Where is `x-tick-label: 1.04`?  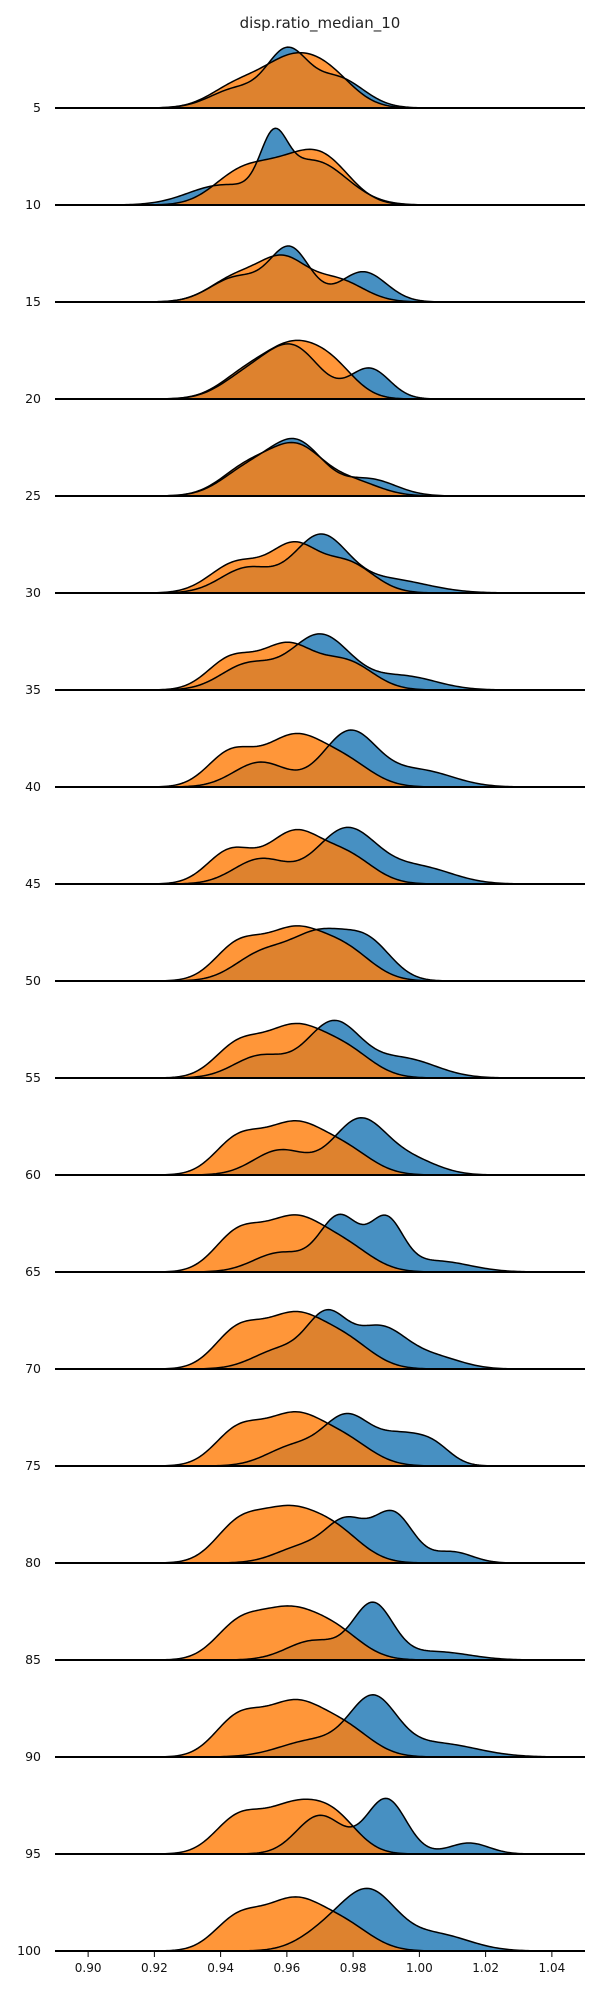
x-tick-label: 1.04 is located at coordinates (552, 1968).